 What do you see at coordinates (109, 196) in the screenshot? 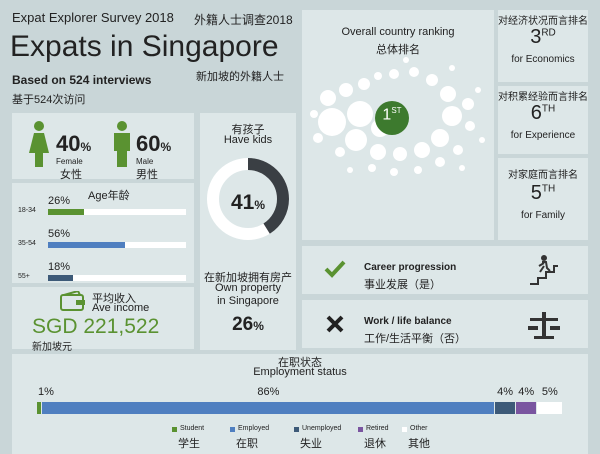
I see `age-title: Age年龄` at bounding box center [109, 196].